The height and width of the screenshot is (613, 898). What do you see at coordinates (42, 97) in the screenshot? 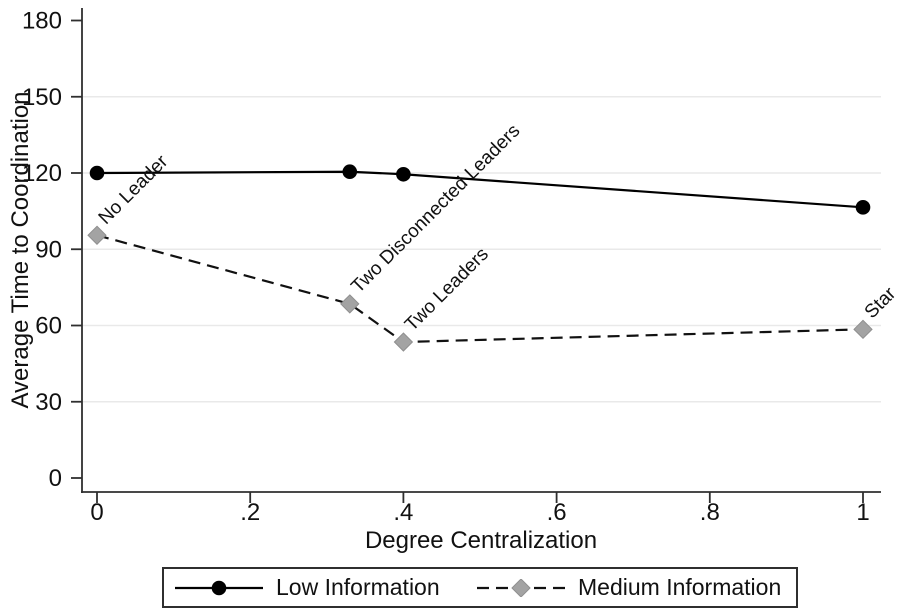
I see `y-tick-label-150: 150` at bounding box center [42, 97].